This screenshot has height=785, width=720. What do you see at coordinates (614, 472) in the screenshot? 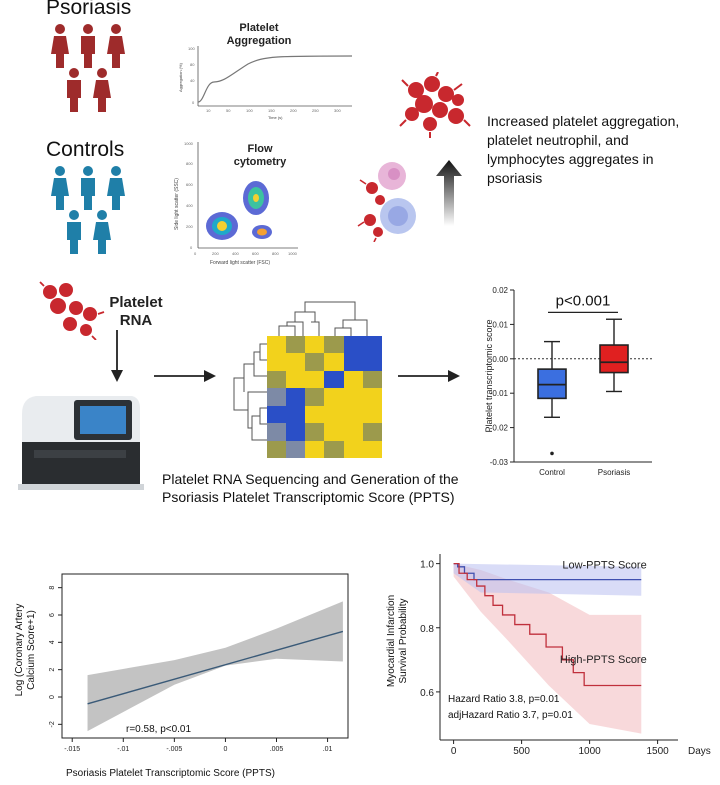
I see `x-tick-label: Psoriasis` at bounding box center [614, 472].